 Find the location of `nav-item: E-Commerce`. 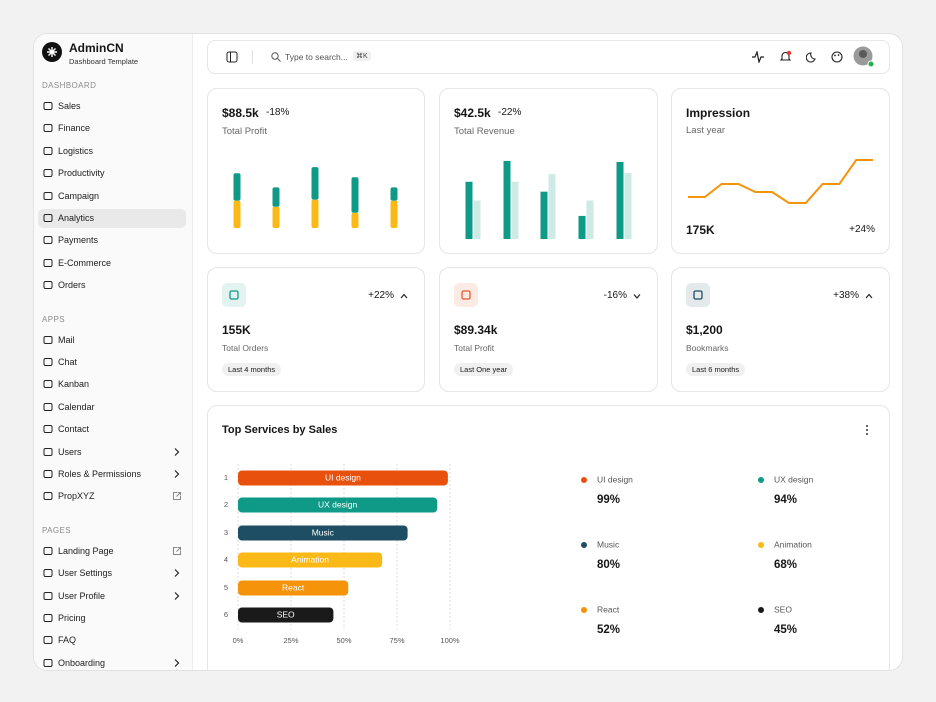

nav-item: E-Commerce is located at coordinates (85, 262).